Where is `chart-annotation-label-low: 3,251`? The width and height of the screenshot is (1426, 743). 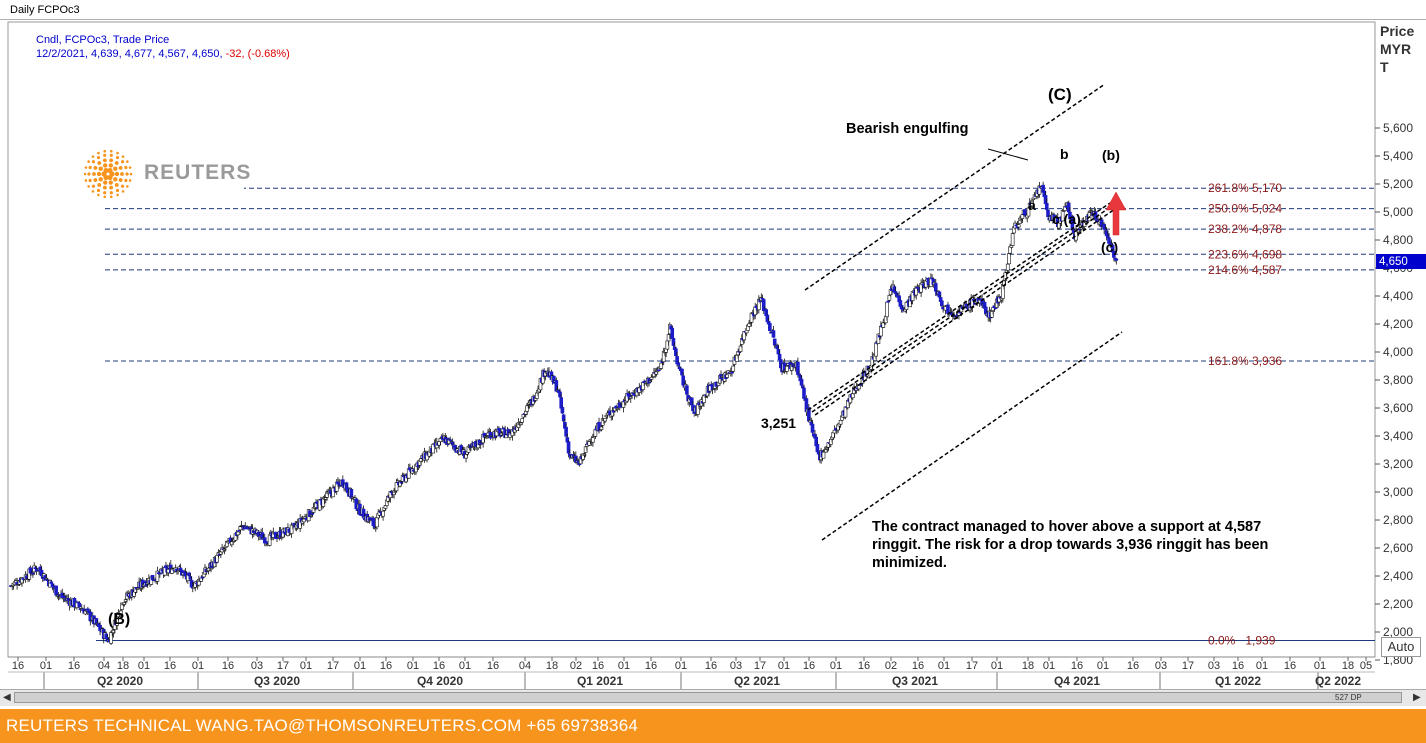 chart-annotation-label-low: 3,251 is located at coordinates (778, 423).